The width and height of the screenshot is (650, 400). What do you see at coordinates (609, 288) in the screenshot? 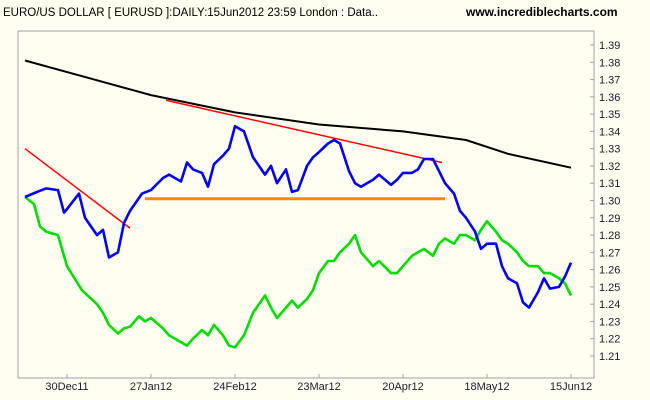
I see `y-tick-label: 1.25` at bounding box center [609, 288].